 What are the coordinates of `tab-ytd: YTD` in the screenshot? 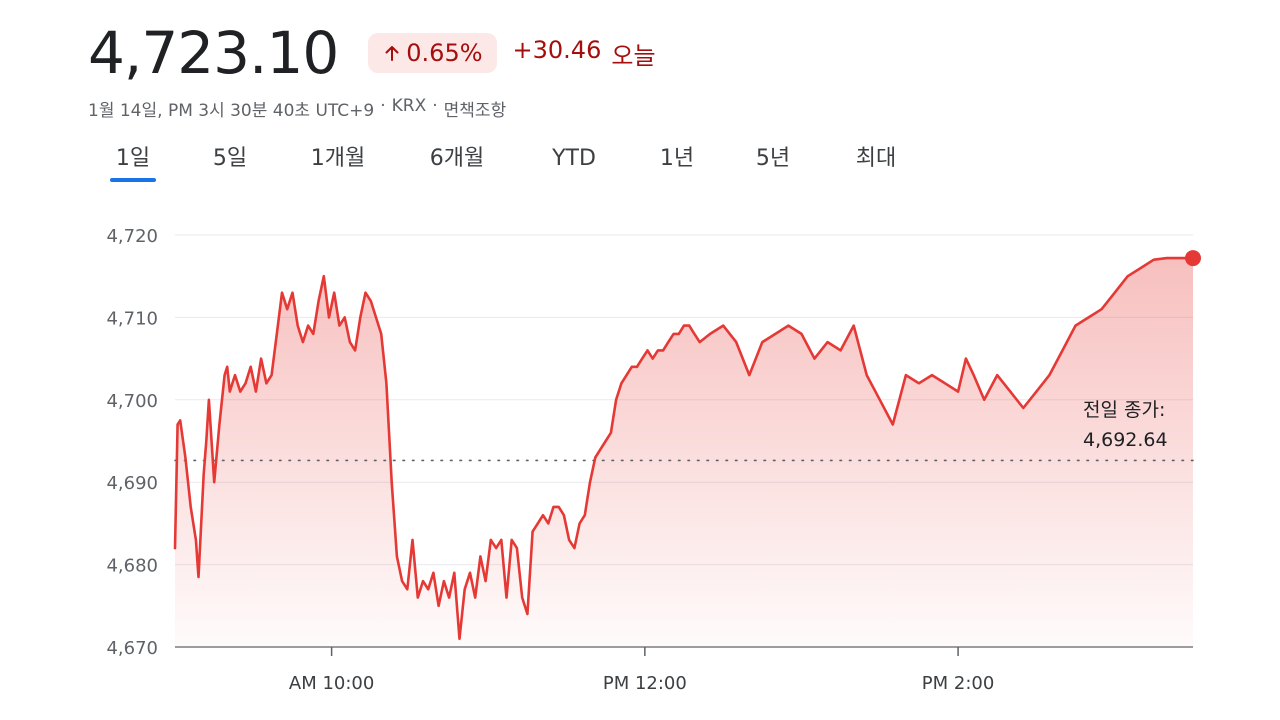 It's located at (574, 161).